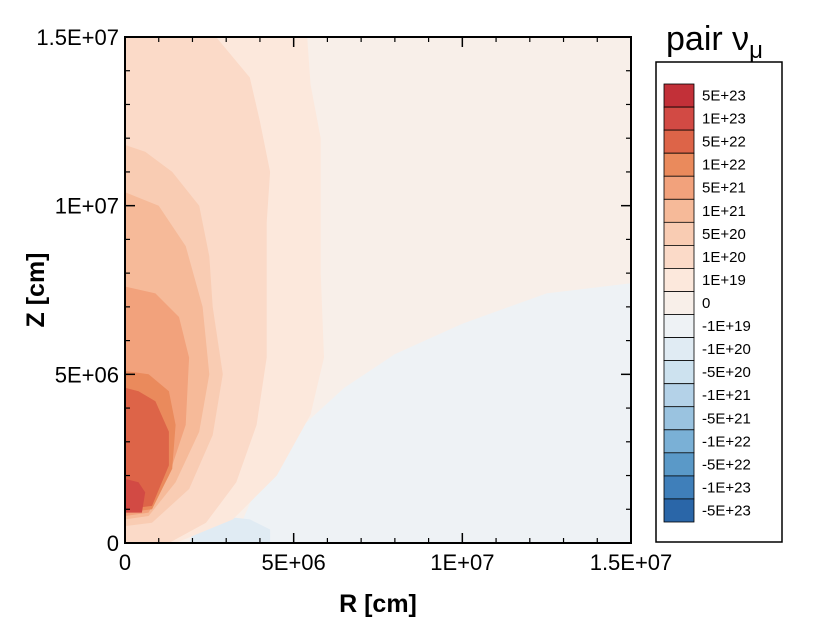 The image size is (830, 637). I want to click on colorbar-label: -5E+22, so click(726, 464).